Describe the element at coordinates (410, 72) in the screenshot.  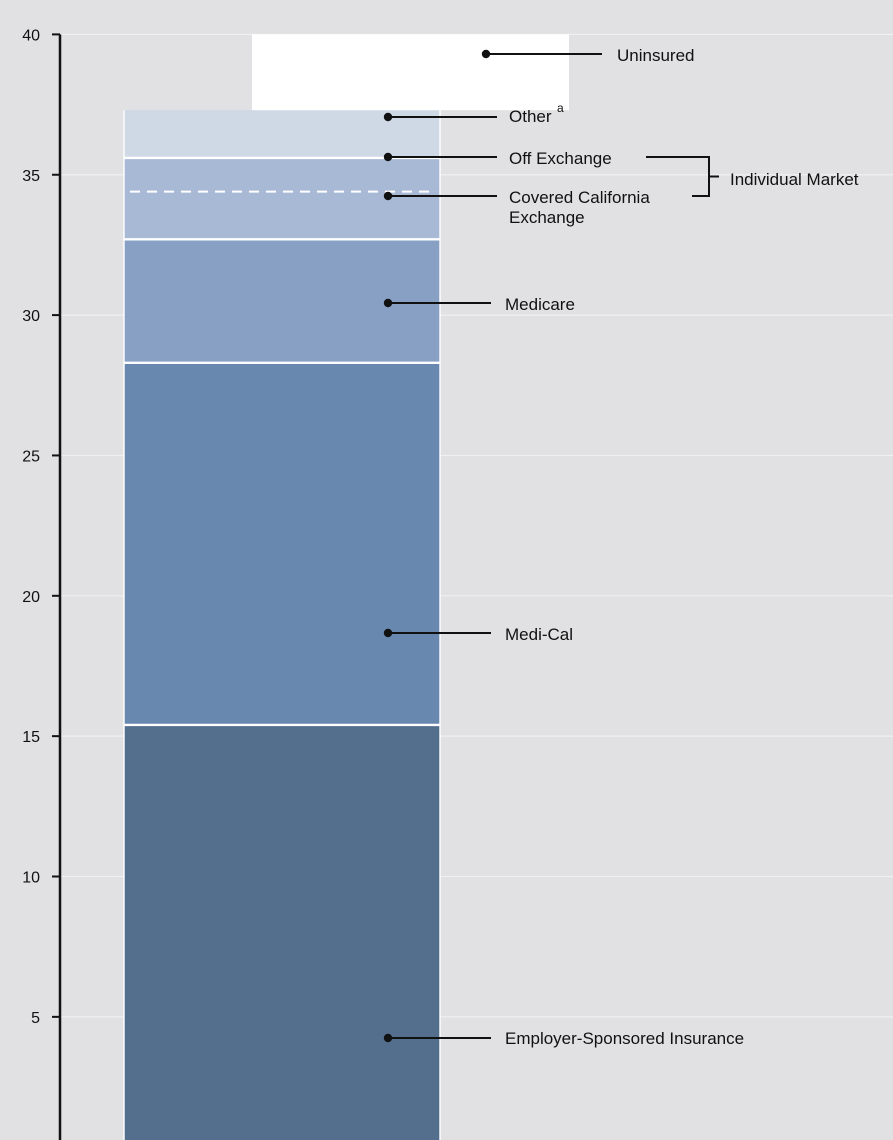
I see `bar-segment-uninsured` at that location.